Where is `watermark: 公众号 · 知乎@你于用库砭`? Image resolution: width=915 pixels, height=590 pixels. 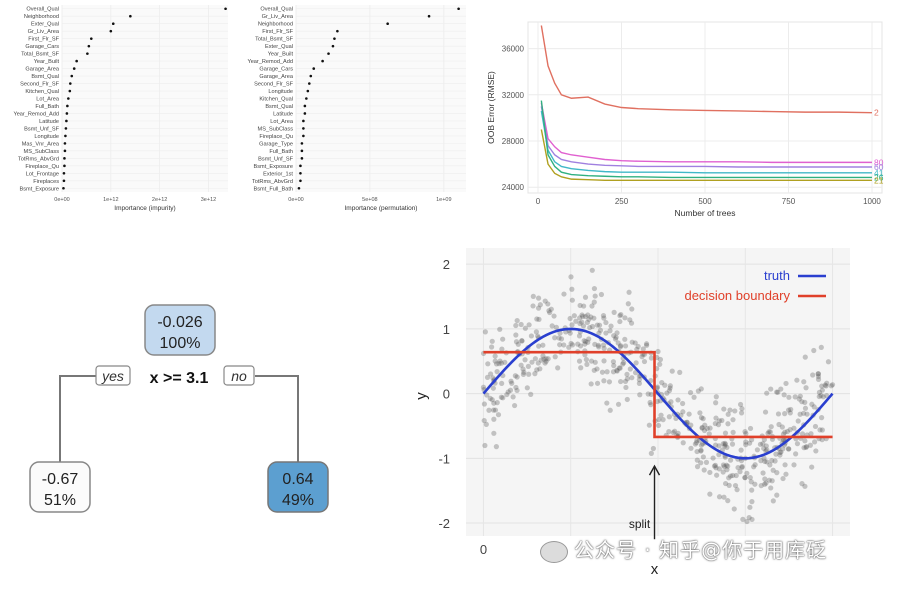
watermark: 公众号 · 知乎@你于用库砭 is located at coordinates (720, 549).